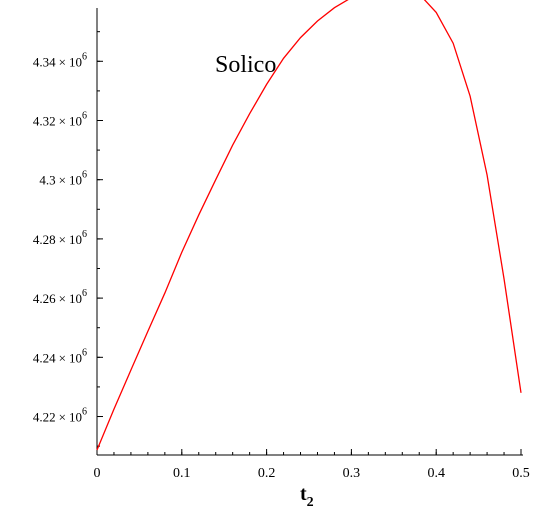 Image resolution: width=534 pixels, height=508 pixels. Describe the element at coordinates (303, 494) in the screenshot. I see `x-axis-label-main: t` at that location.